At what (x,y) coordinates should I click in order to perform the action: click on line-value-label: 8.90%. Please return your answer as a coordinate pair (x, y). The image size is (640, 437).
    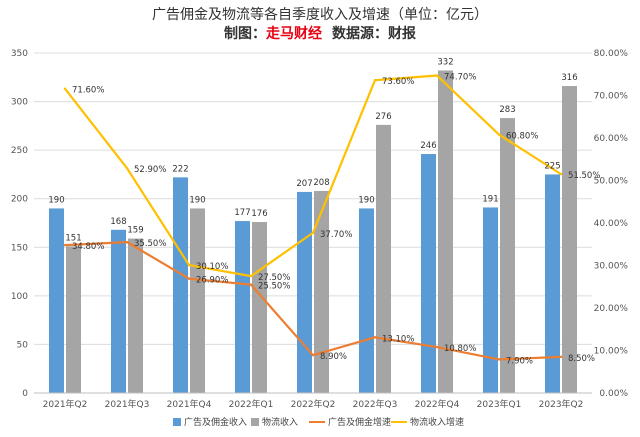
    Looking at the image, I should click on (333, 357).